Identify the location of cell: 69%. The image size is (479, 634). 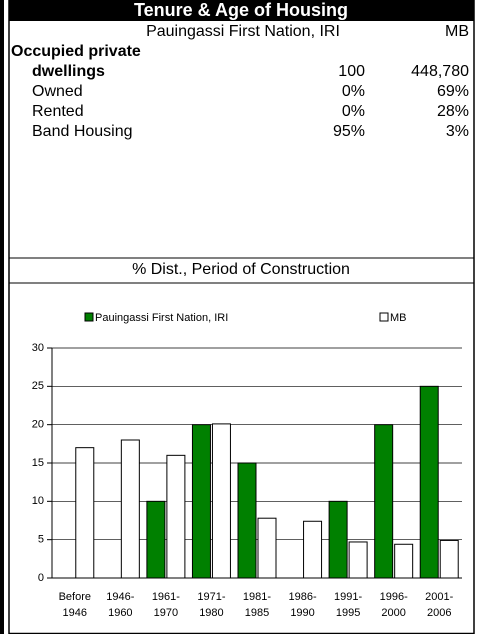
(453, 91).